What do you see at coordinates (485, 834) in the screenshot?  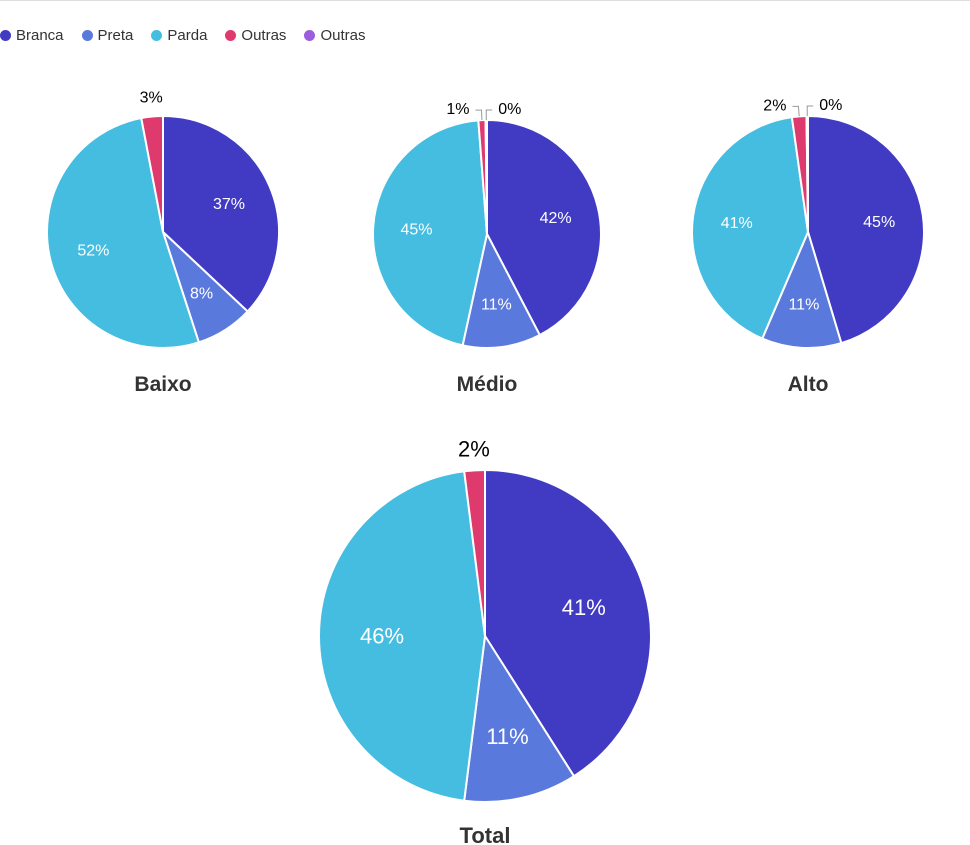 I see `chart-title: Total` at bounding box center [485, 834].